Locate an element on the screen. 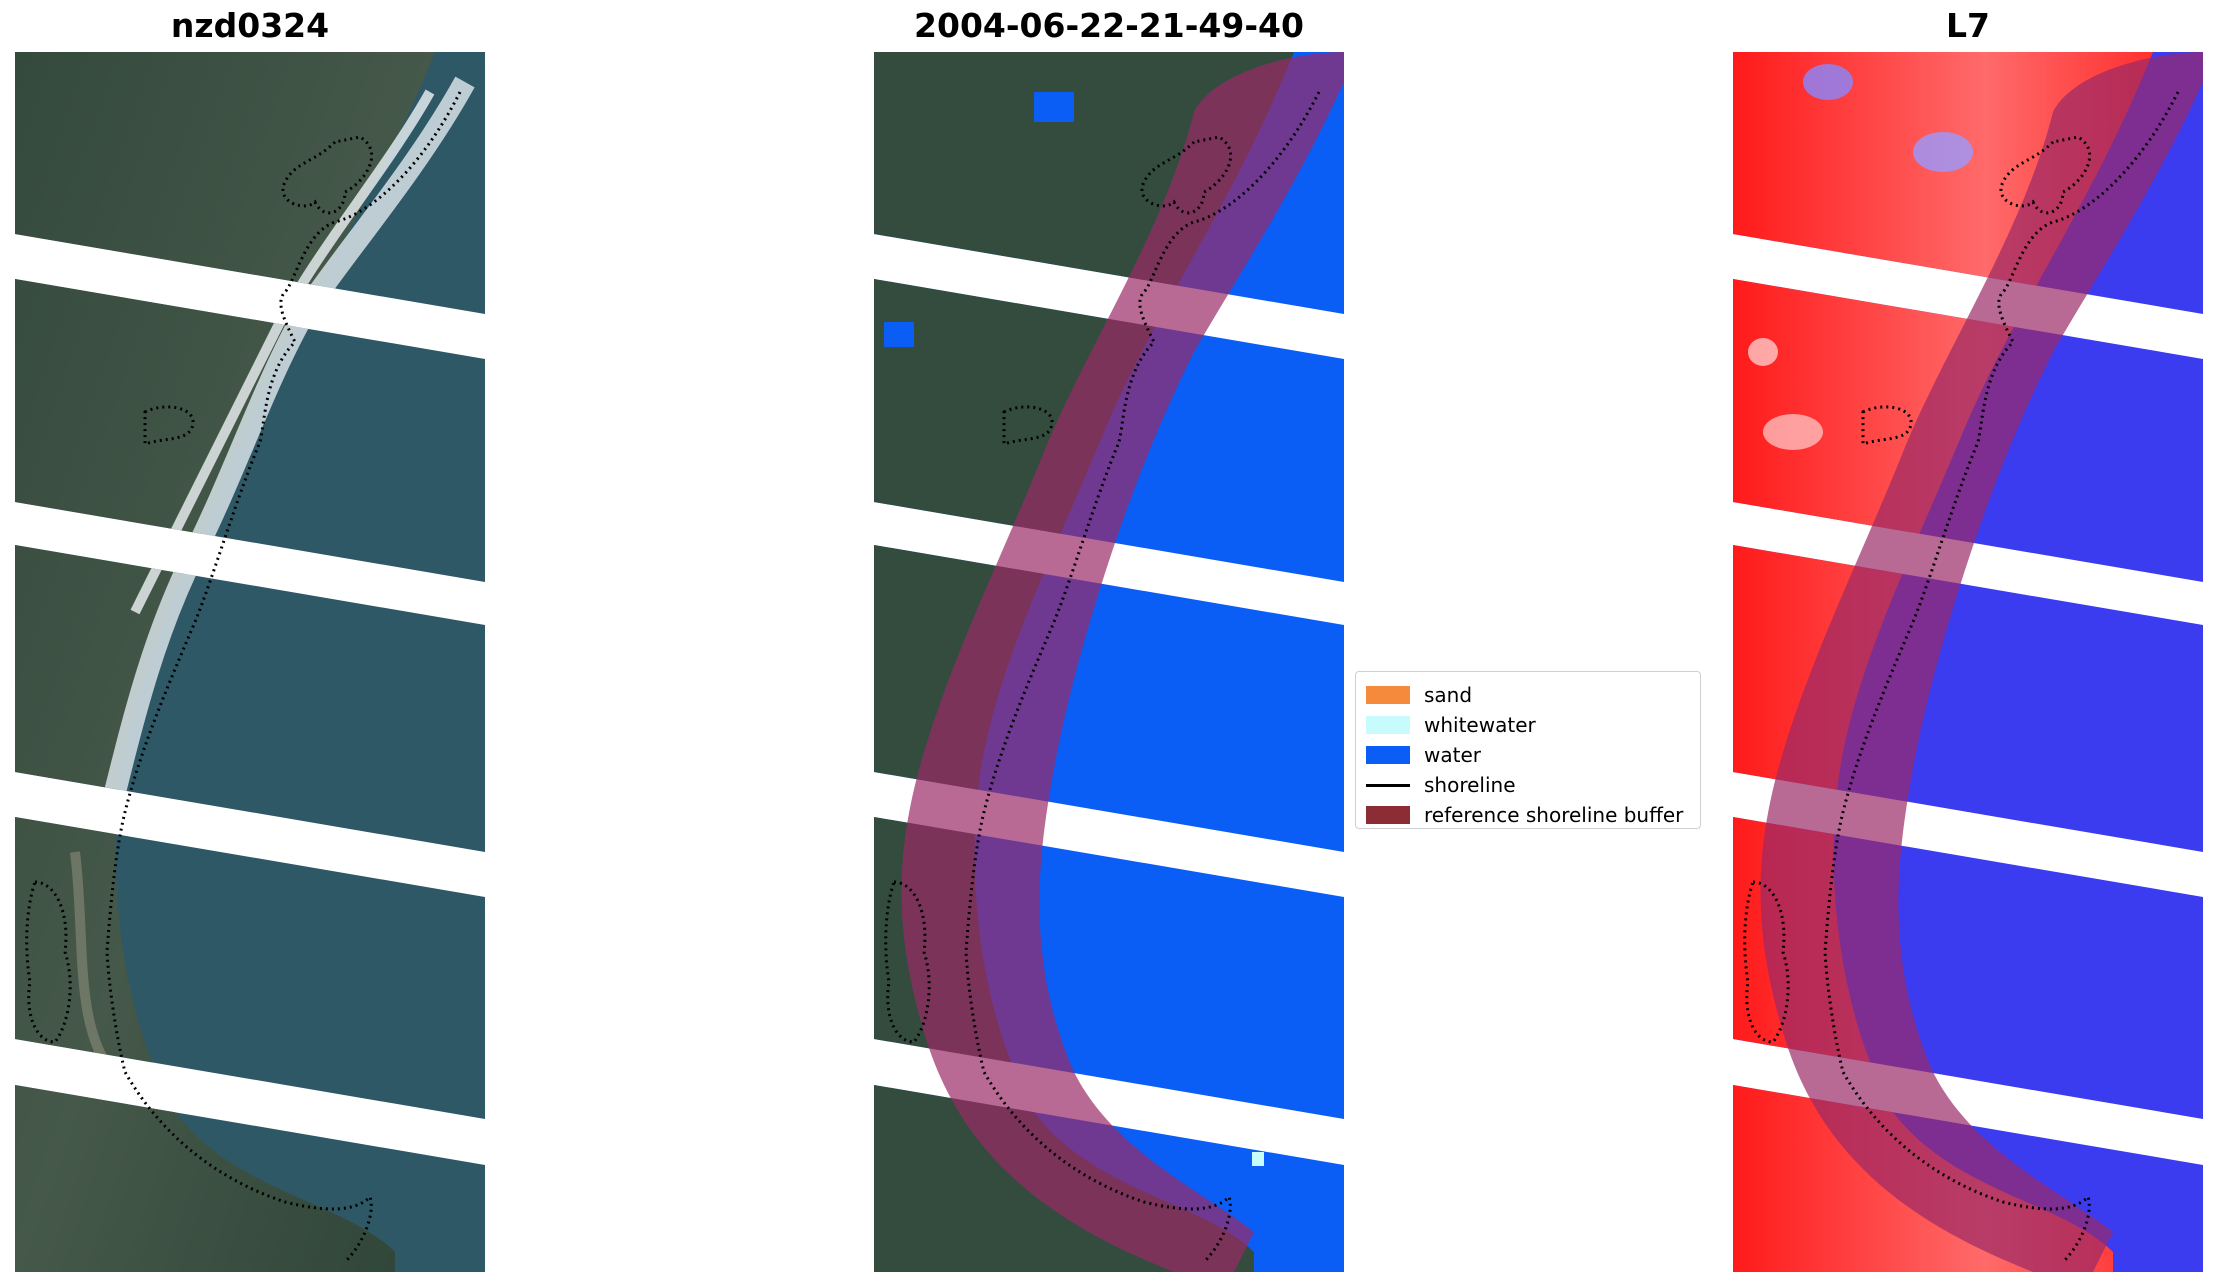 This screenshot has width=2216, height=1283. legend-item-water: water is located at coordinates (1528, 755).